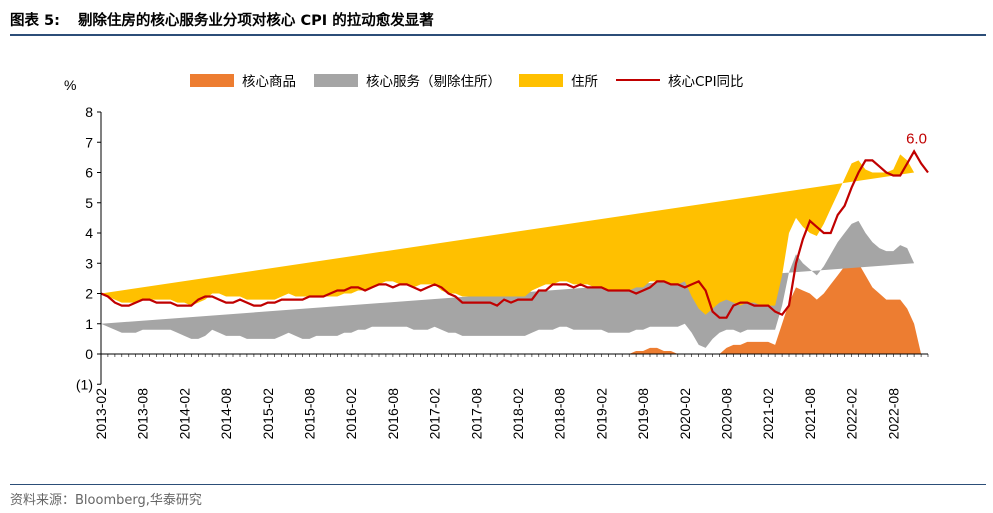  I want to click on legend-item-services: 核心服务（剔除住所）, so click(407, 80).